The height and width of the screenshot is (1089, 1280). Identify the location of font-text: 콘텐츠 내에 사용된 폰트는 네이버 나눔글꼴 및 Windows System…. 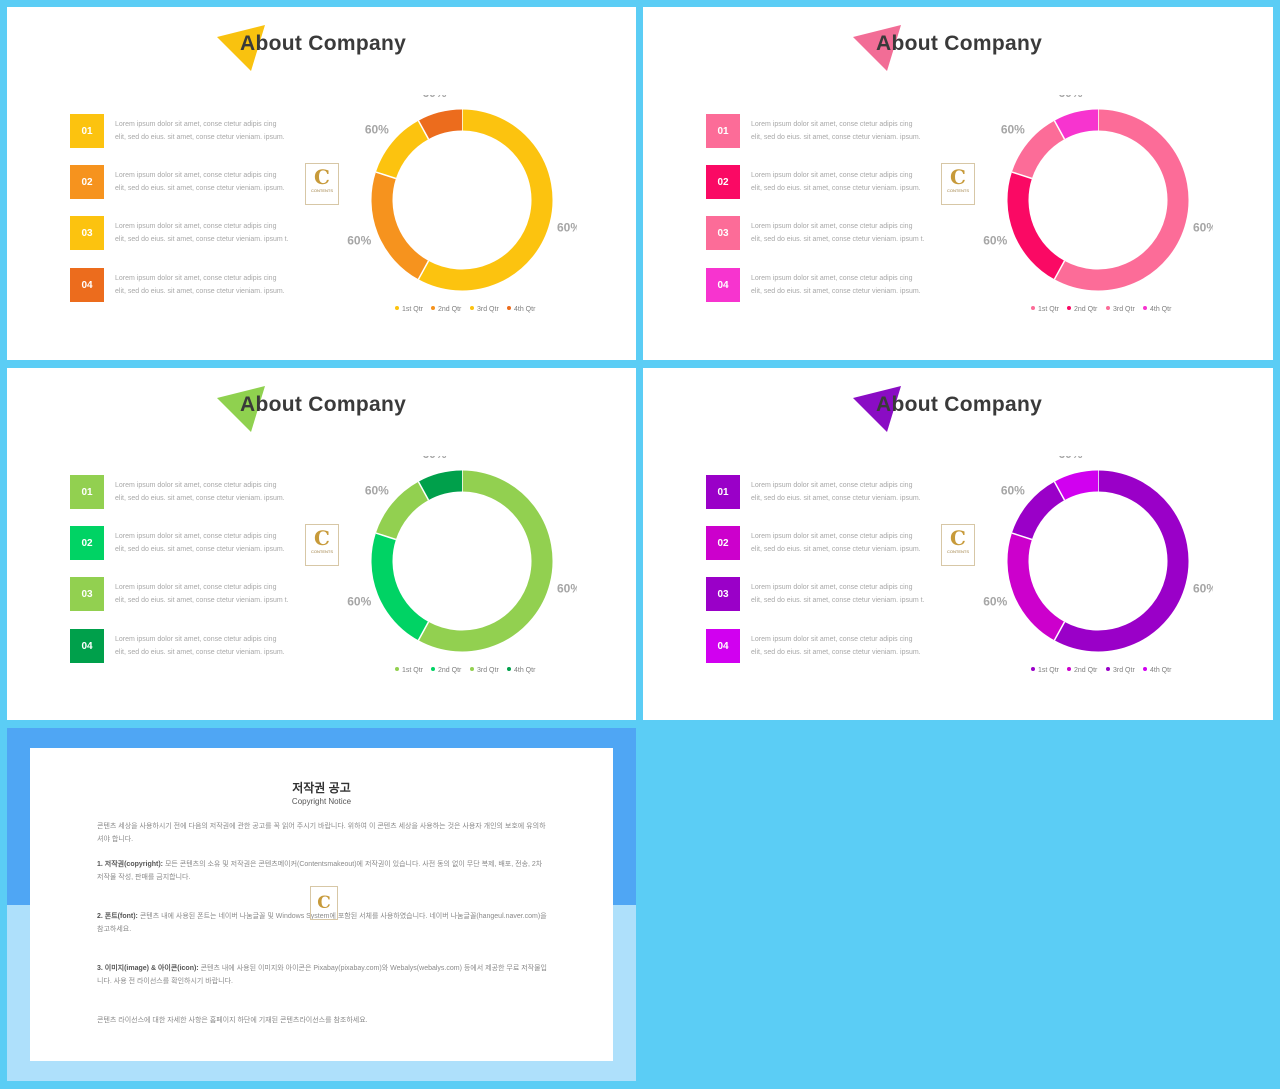
(322, 923).